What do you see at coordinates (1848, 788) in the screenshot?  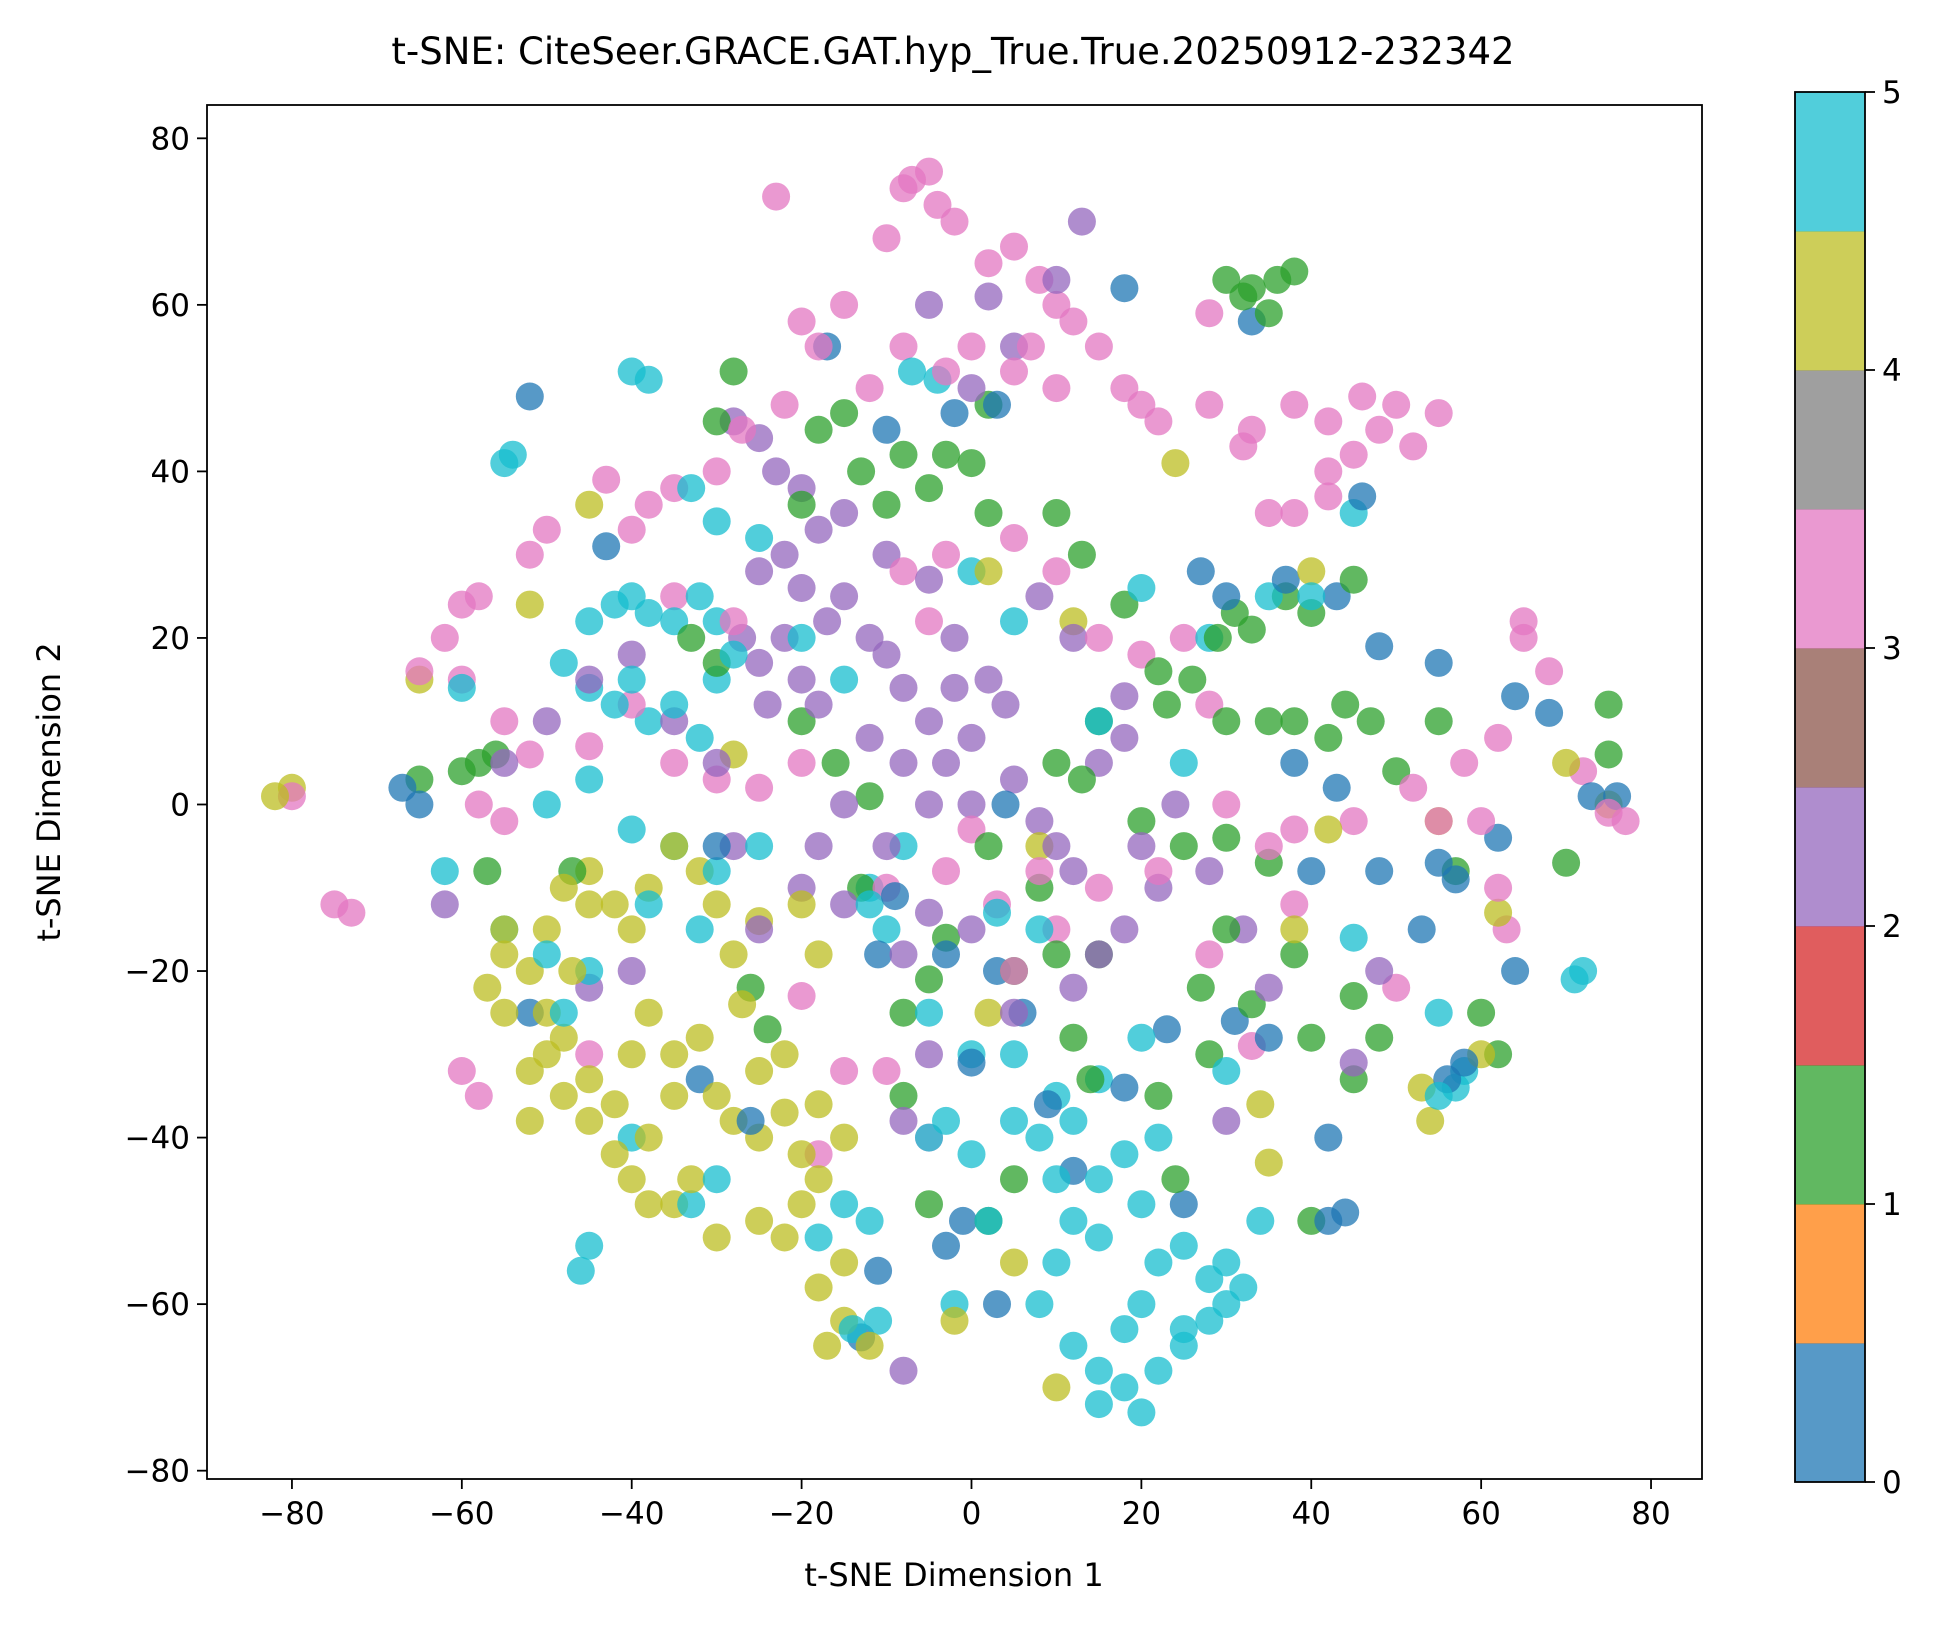 I see `colorbar: 0 1 2 3 4 5` at bounding box center [1848, 788].